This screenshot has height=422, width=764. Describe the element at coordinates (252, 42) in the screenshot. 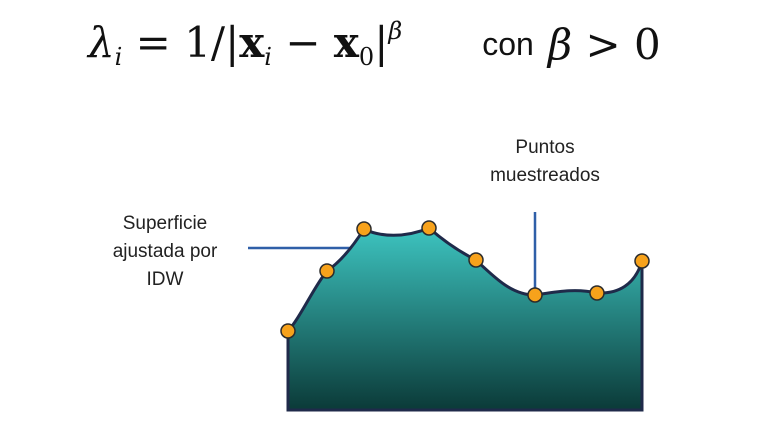

I see `x-vector: x` at that location.